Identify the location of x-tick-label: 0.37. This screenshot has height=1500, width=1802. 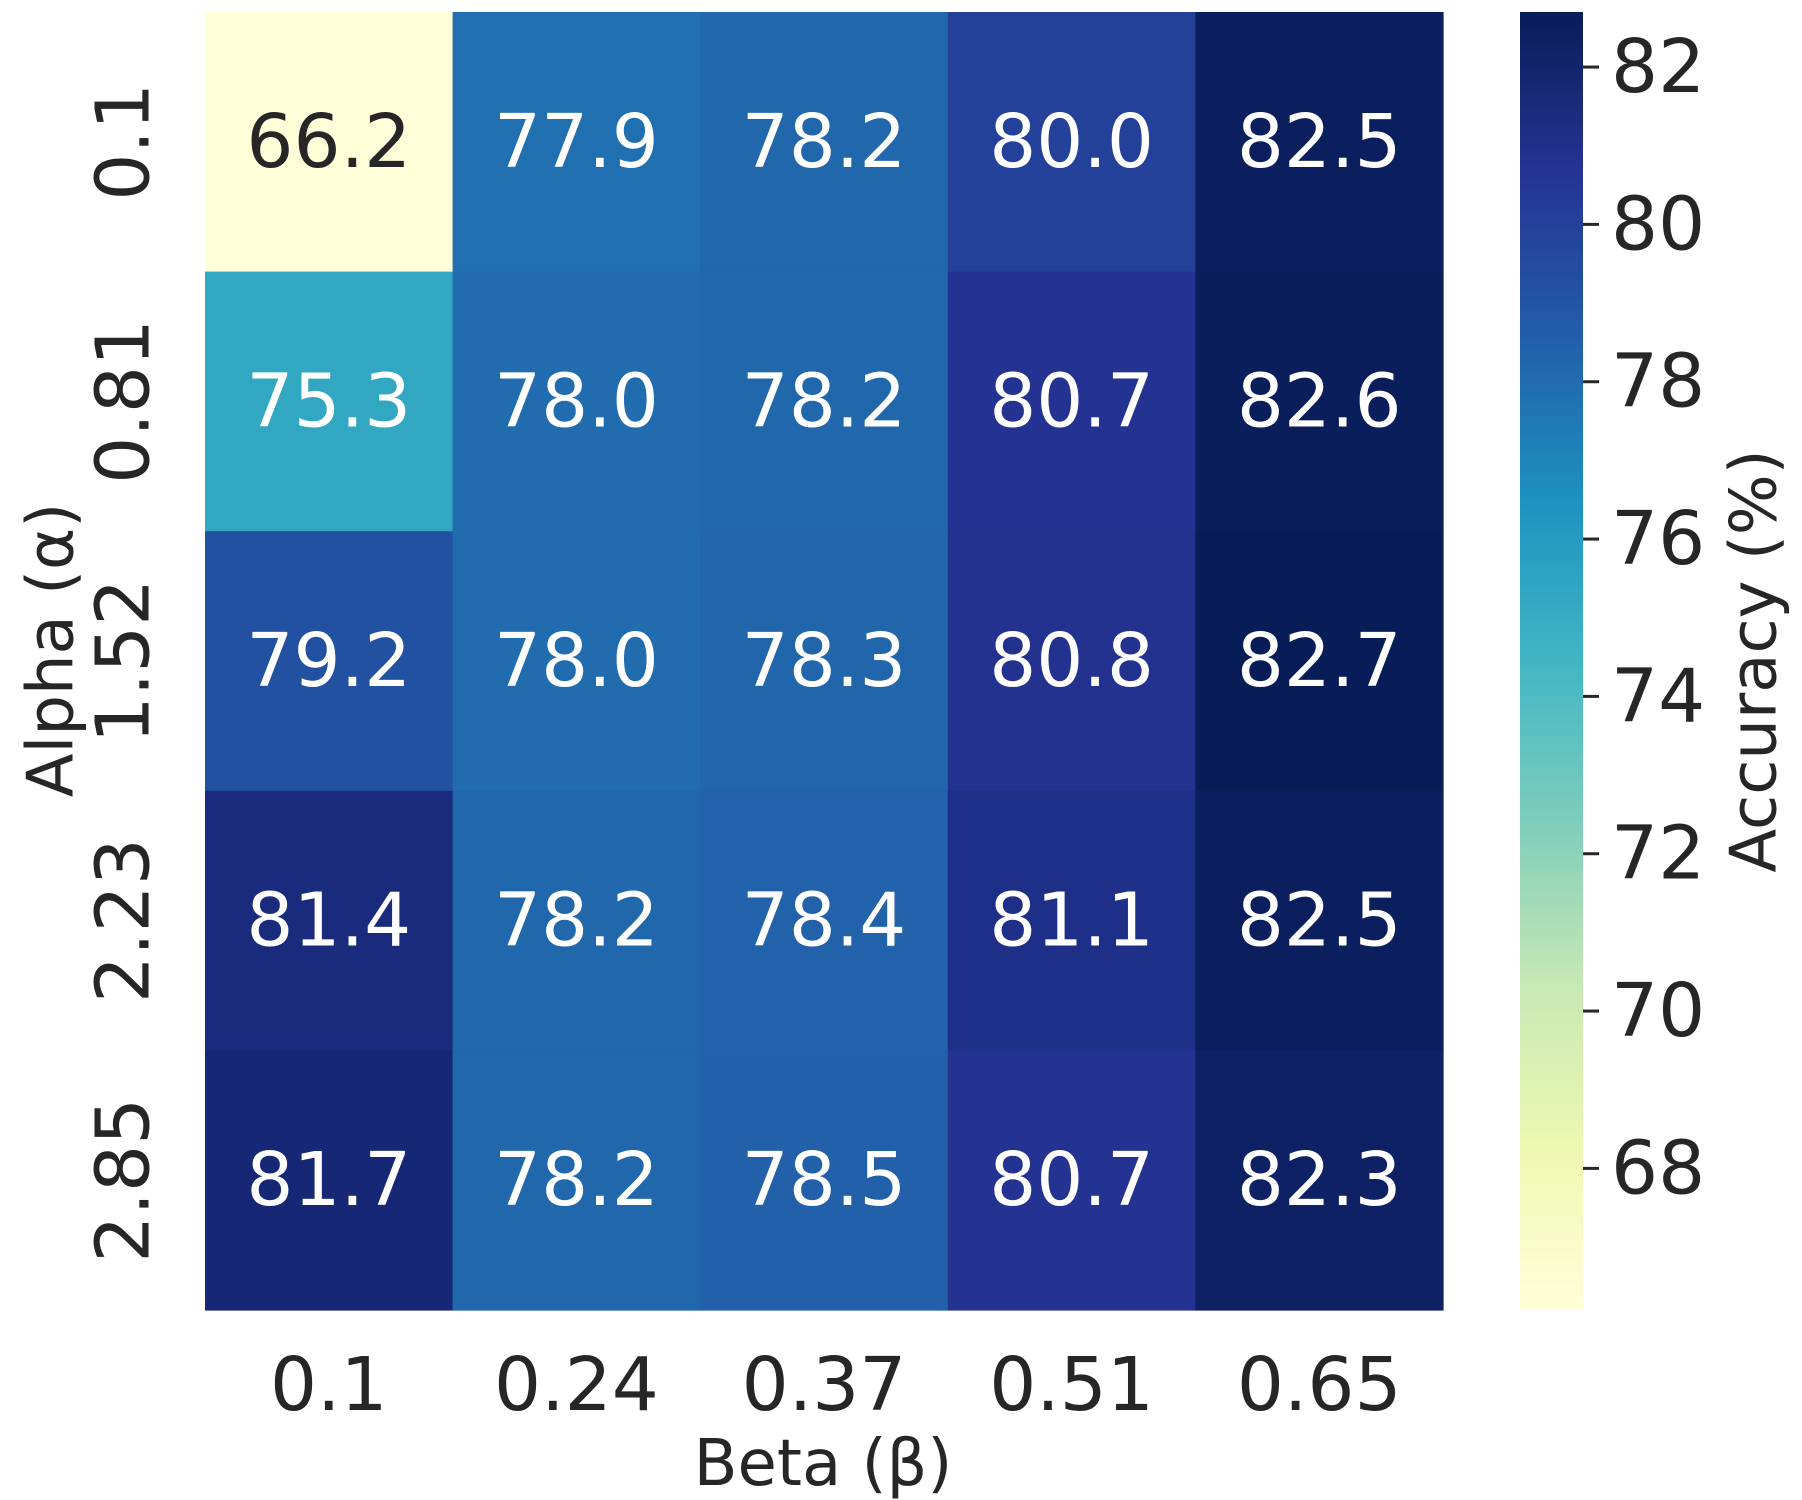
(824, 1385).